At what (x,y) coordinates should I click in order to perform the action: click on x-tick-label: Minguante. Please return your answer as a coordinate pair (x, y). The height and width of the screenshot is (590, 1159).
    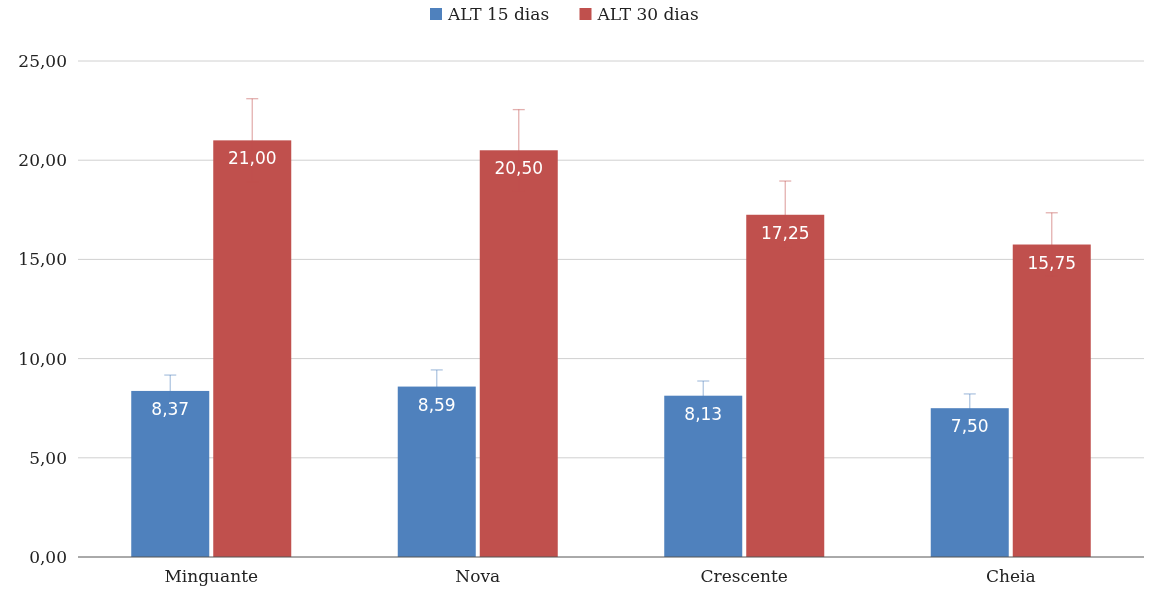
    Looking at the image, I should click on (211, 576).